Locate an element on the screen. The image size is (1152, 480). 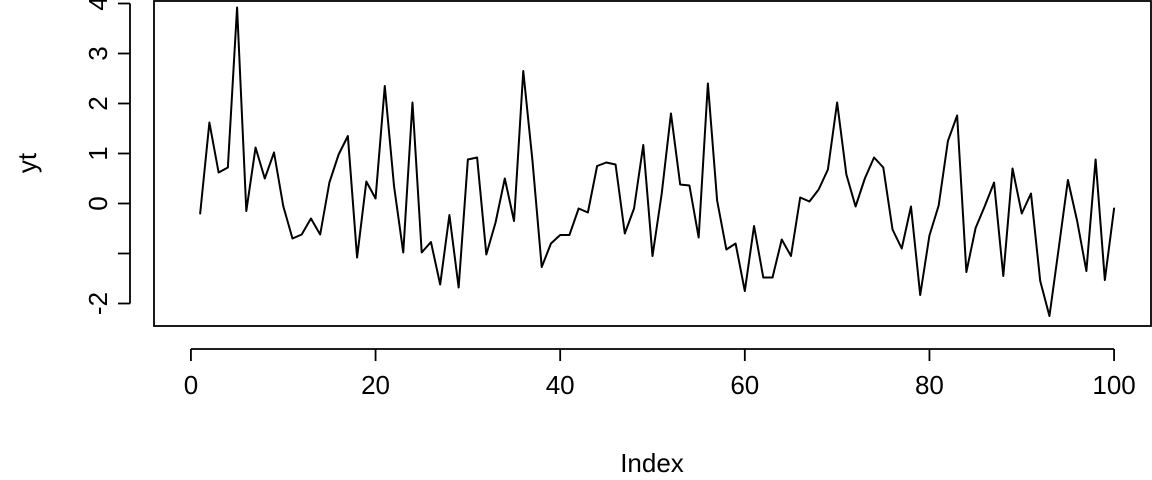
x-tick-label: 80 is located at coordinates (929, 385).